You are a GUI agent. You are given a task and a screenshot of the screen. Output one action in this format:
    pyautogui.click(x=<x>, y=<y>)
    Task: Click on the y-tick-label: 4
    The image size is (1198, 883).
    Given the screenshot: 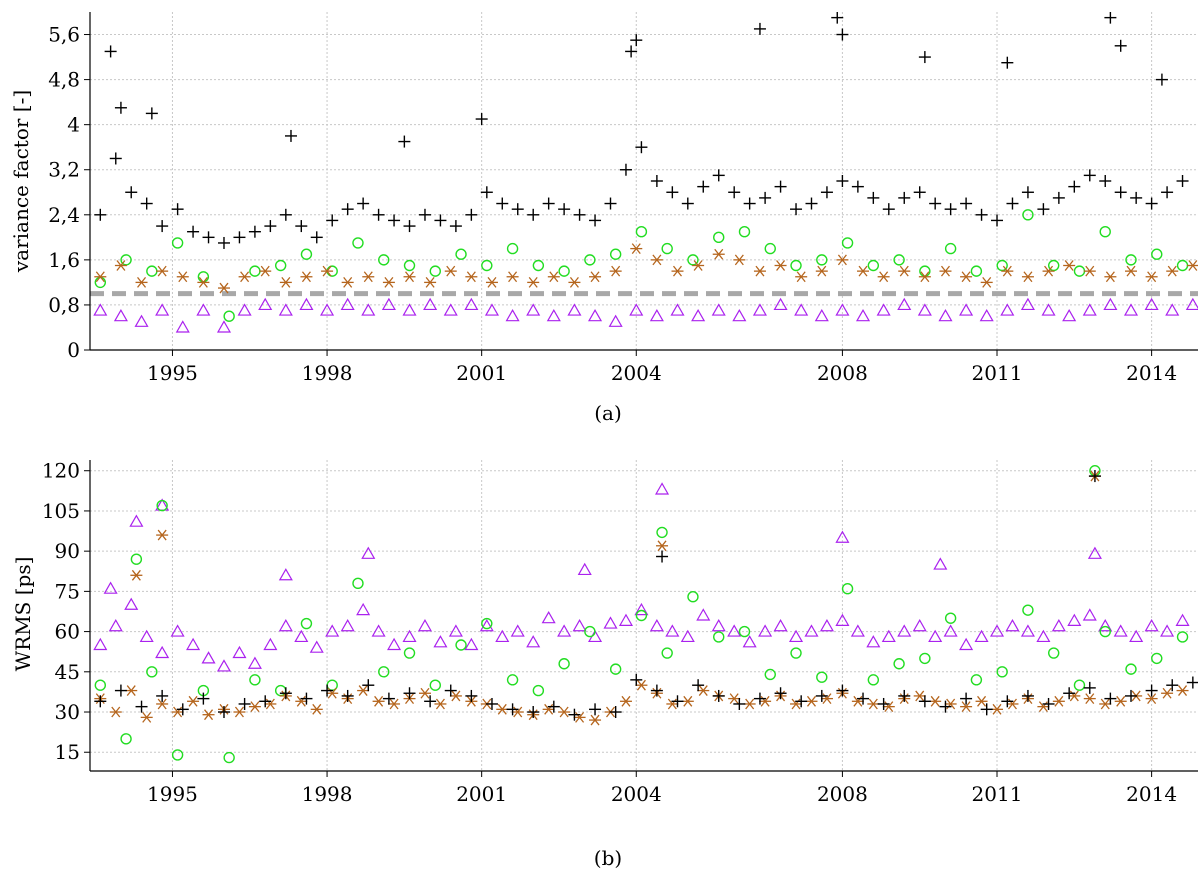 What is the action you would take?
    pyautogui.click(x=73, y=125)
    